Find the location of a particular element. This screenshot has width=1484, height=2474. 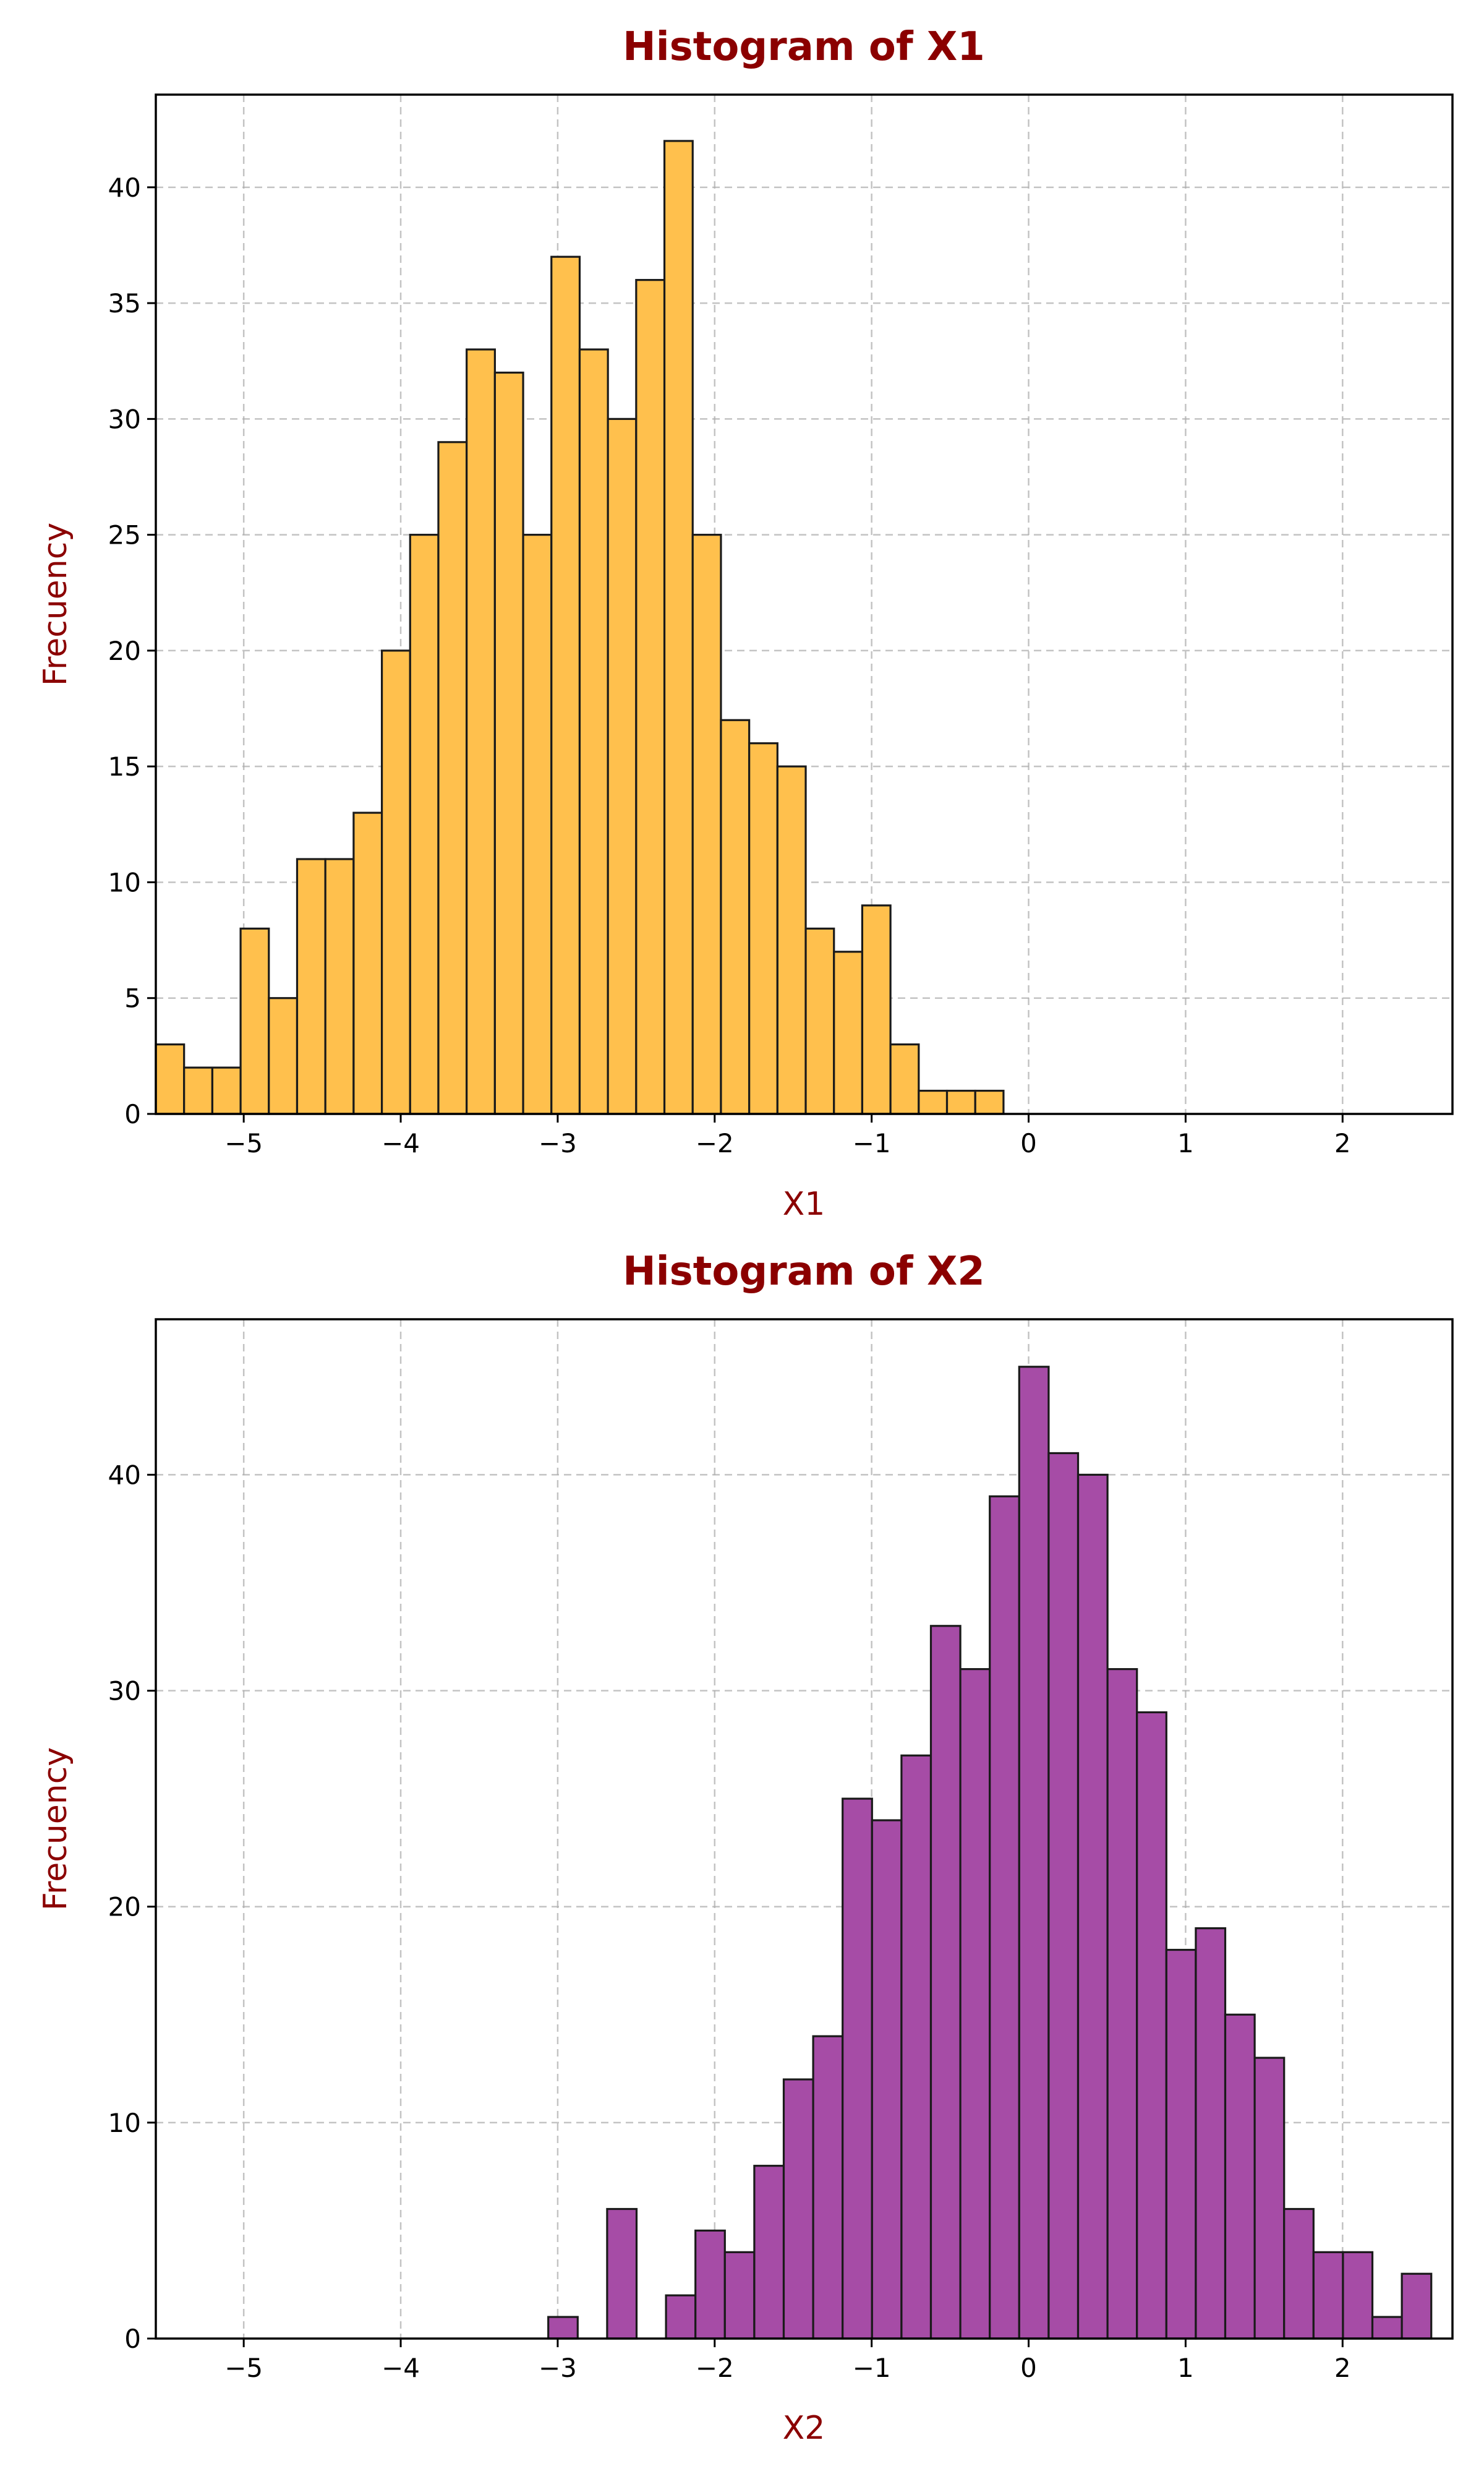

histogram-x2-xtick-label: −5 is located at coordinates (243, 2368).